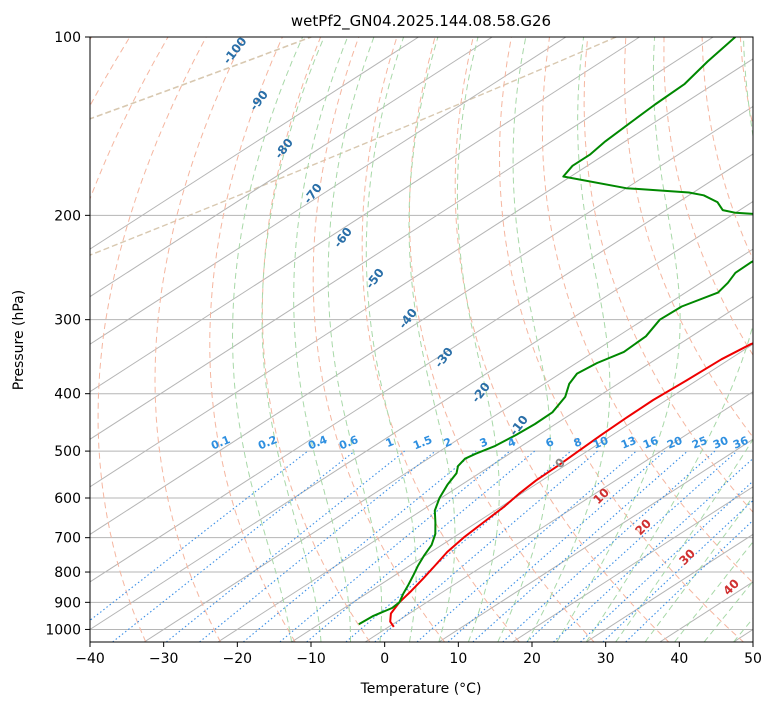 The width and height of the screenshot is (775, 708). What do you see at coordinates (421, 21) in the screenshot?
I see `chart-title: wetPf2_GN04.2025.144.08.58.G26` at bounding box center [421, 21].